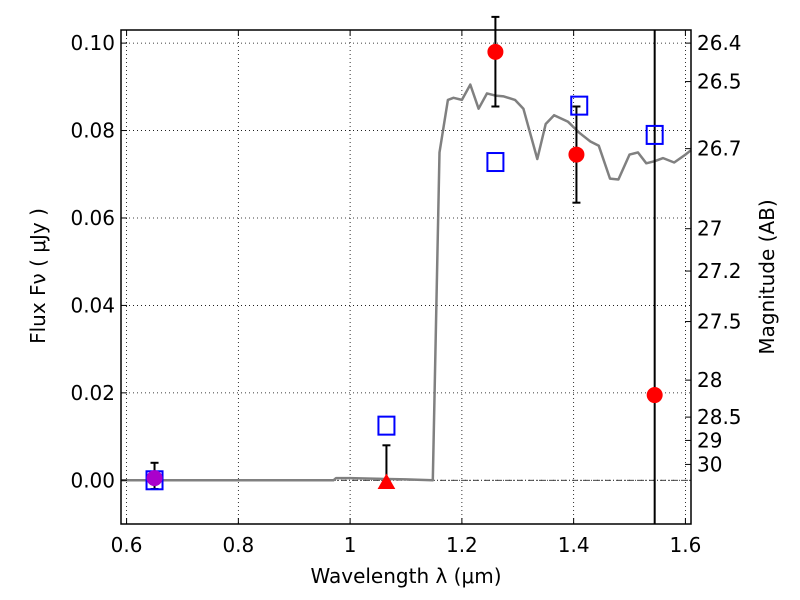  I want to click on y2-tick-label: 30, so click(709, 464).